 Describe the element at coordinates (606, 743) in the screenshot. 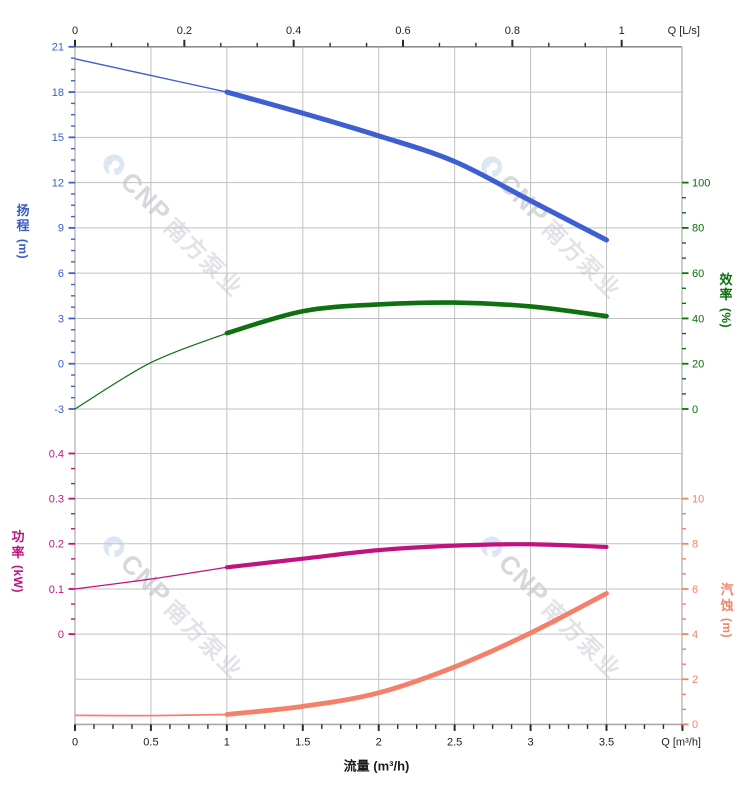

I see `bottom-axis-tick-label: 3.5` at that location.